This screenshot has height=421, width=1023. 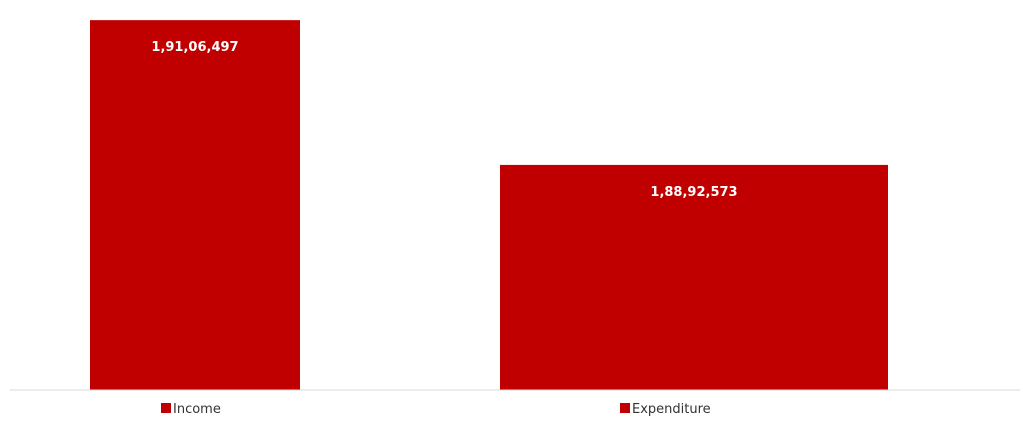 What do you see at coordinates (197, 409) in the screenshot?
I see `legend-label-income: Income` at bounding box center [197, 409].